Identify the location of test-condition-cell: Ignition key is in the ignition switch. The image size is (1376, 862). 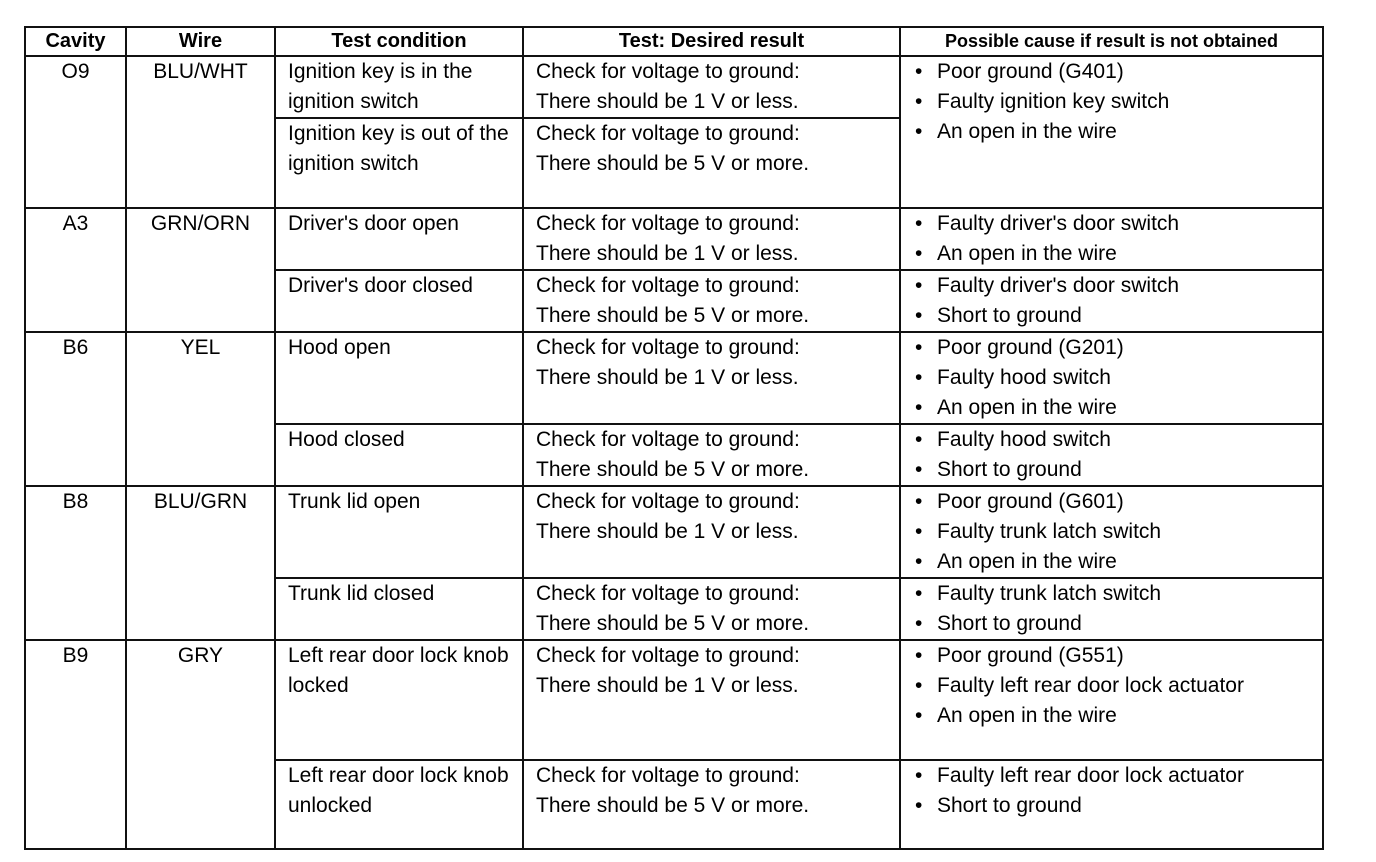
(399, 87).